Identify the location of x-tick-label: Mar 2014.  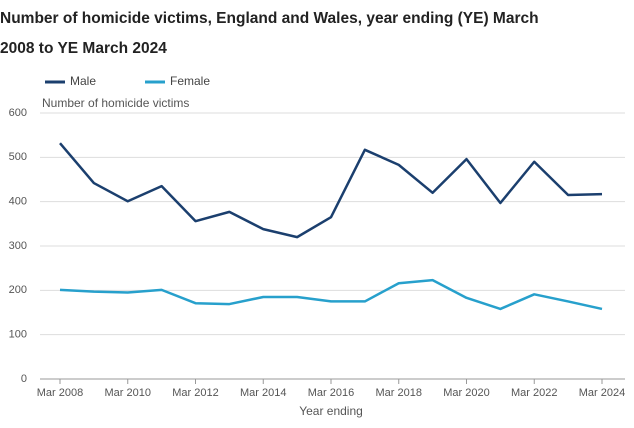
(263, 393).